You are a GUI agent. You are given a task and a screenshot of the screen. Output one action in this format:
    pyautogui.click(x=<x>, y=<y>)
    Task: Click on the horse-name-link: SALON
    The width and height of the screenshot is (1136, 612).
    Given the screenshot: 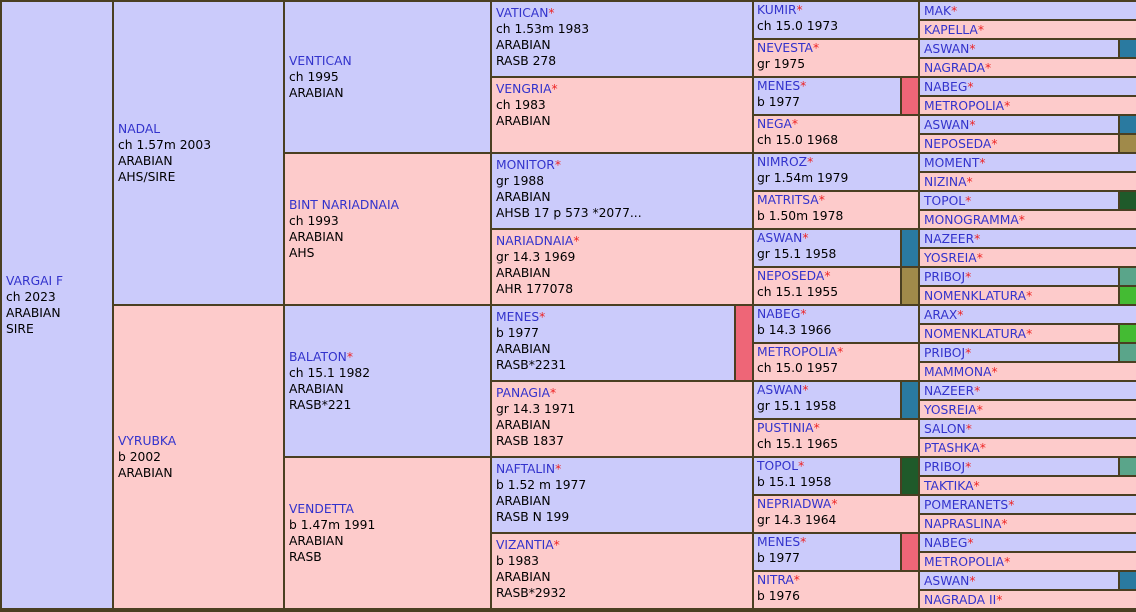 What is the action you would take?
    pyautogui.click(x=945, y=428)
    